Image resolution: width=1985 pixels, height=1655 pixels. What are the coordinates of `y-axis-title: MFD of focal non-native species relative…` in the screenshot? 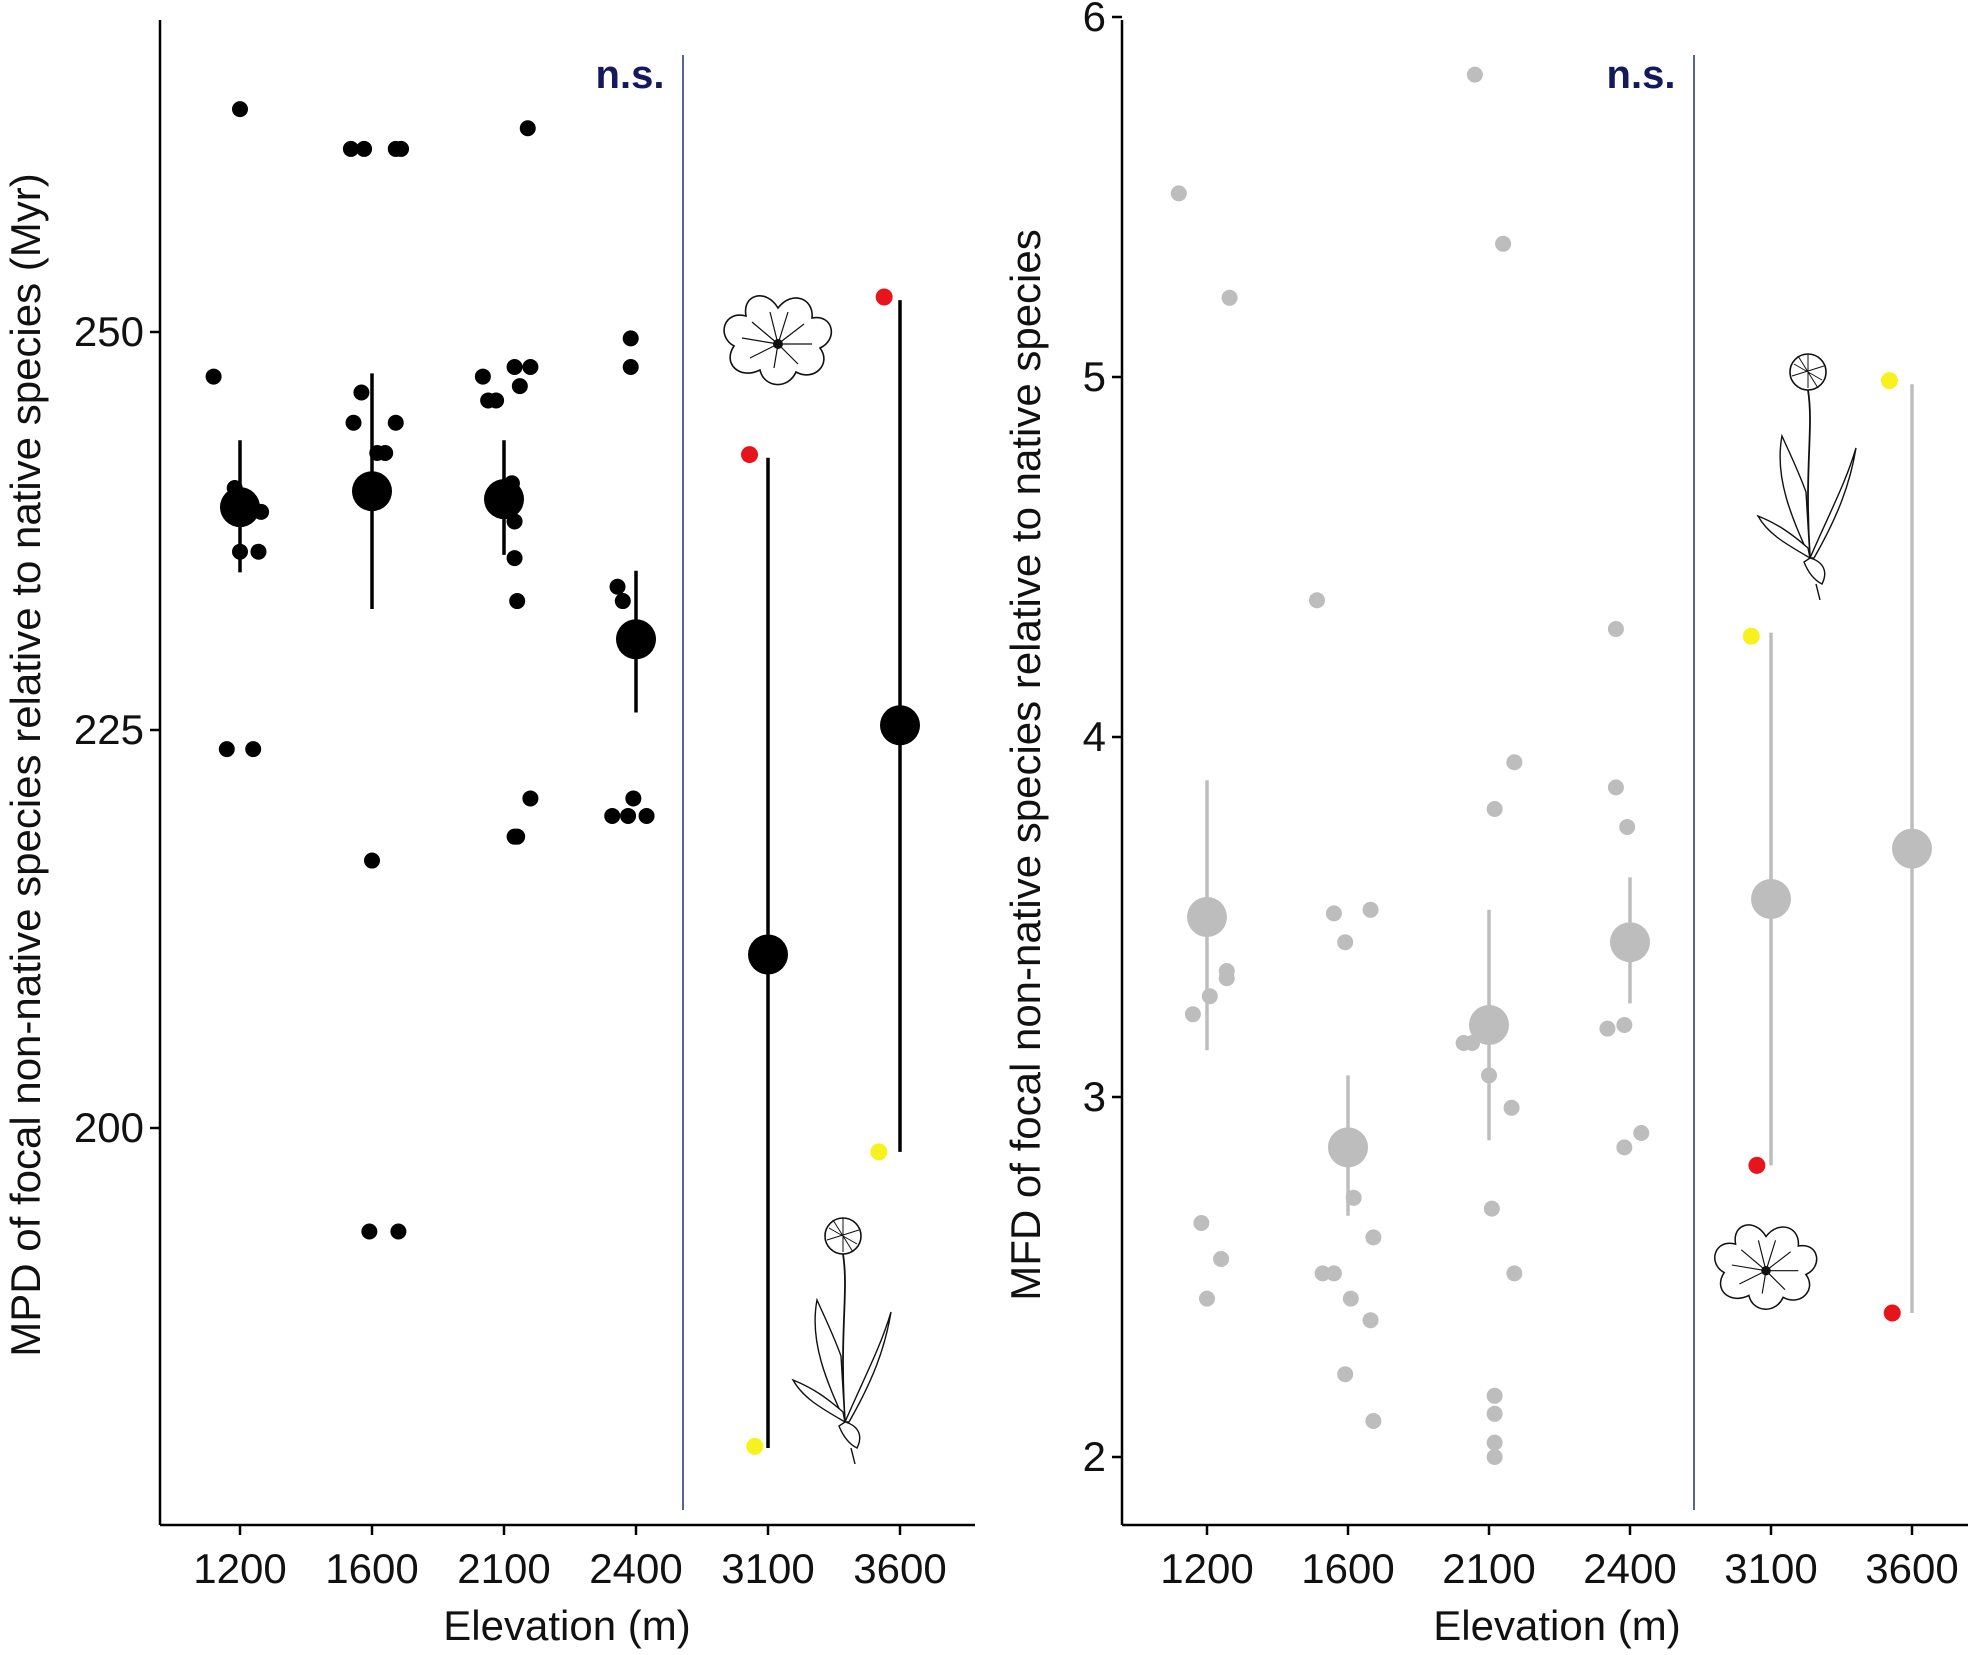 It's located at (1025, 765).